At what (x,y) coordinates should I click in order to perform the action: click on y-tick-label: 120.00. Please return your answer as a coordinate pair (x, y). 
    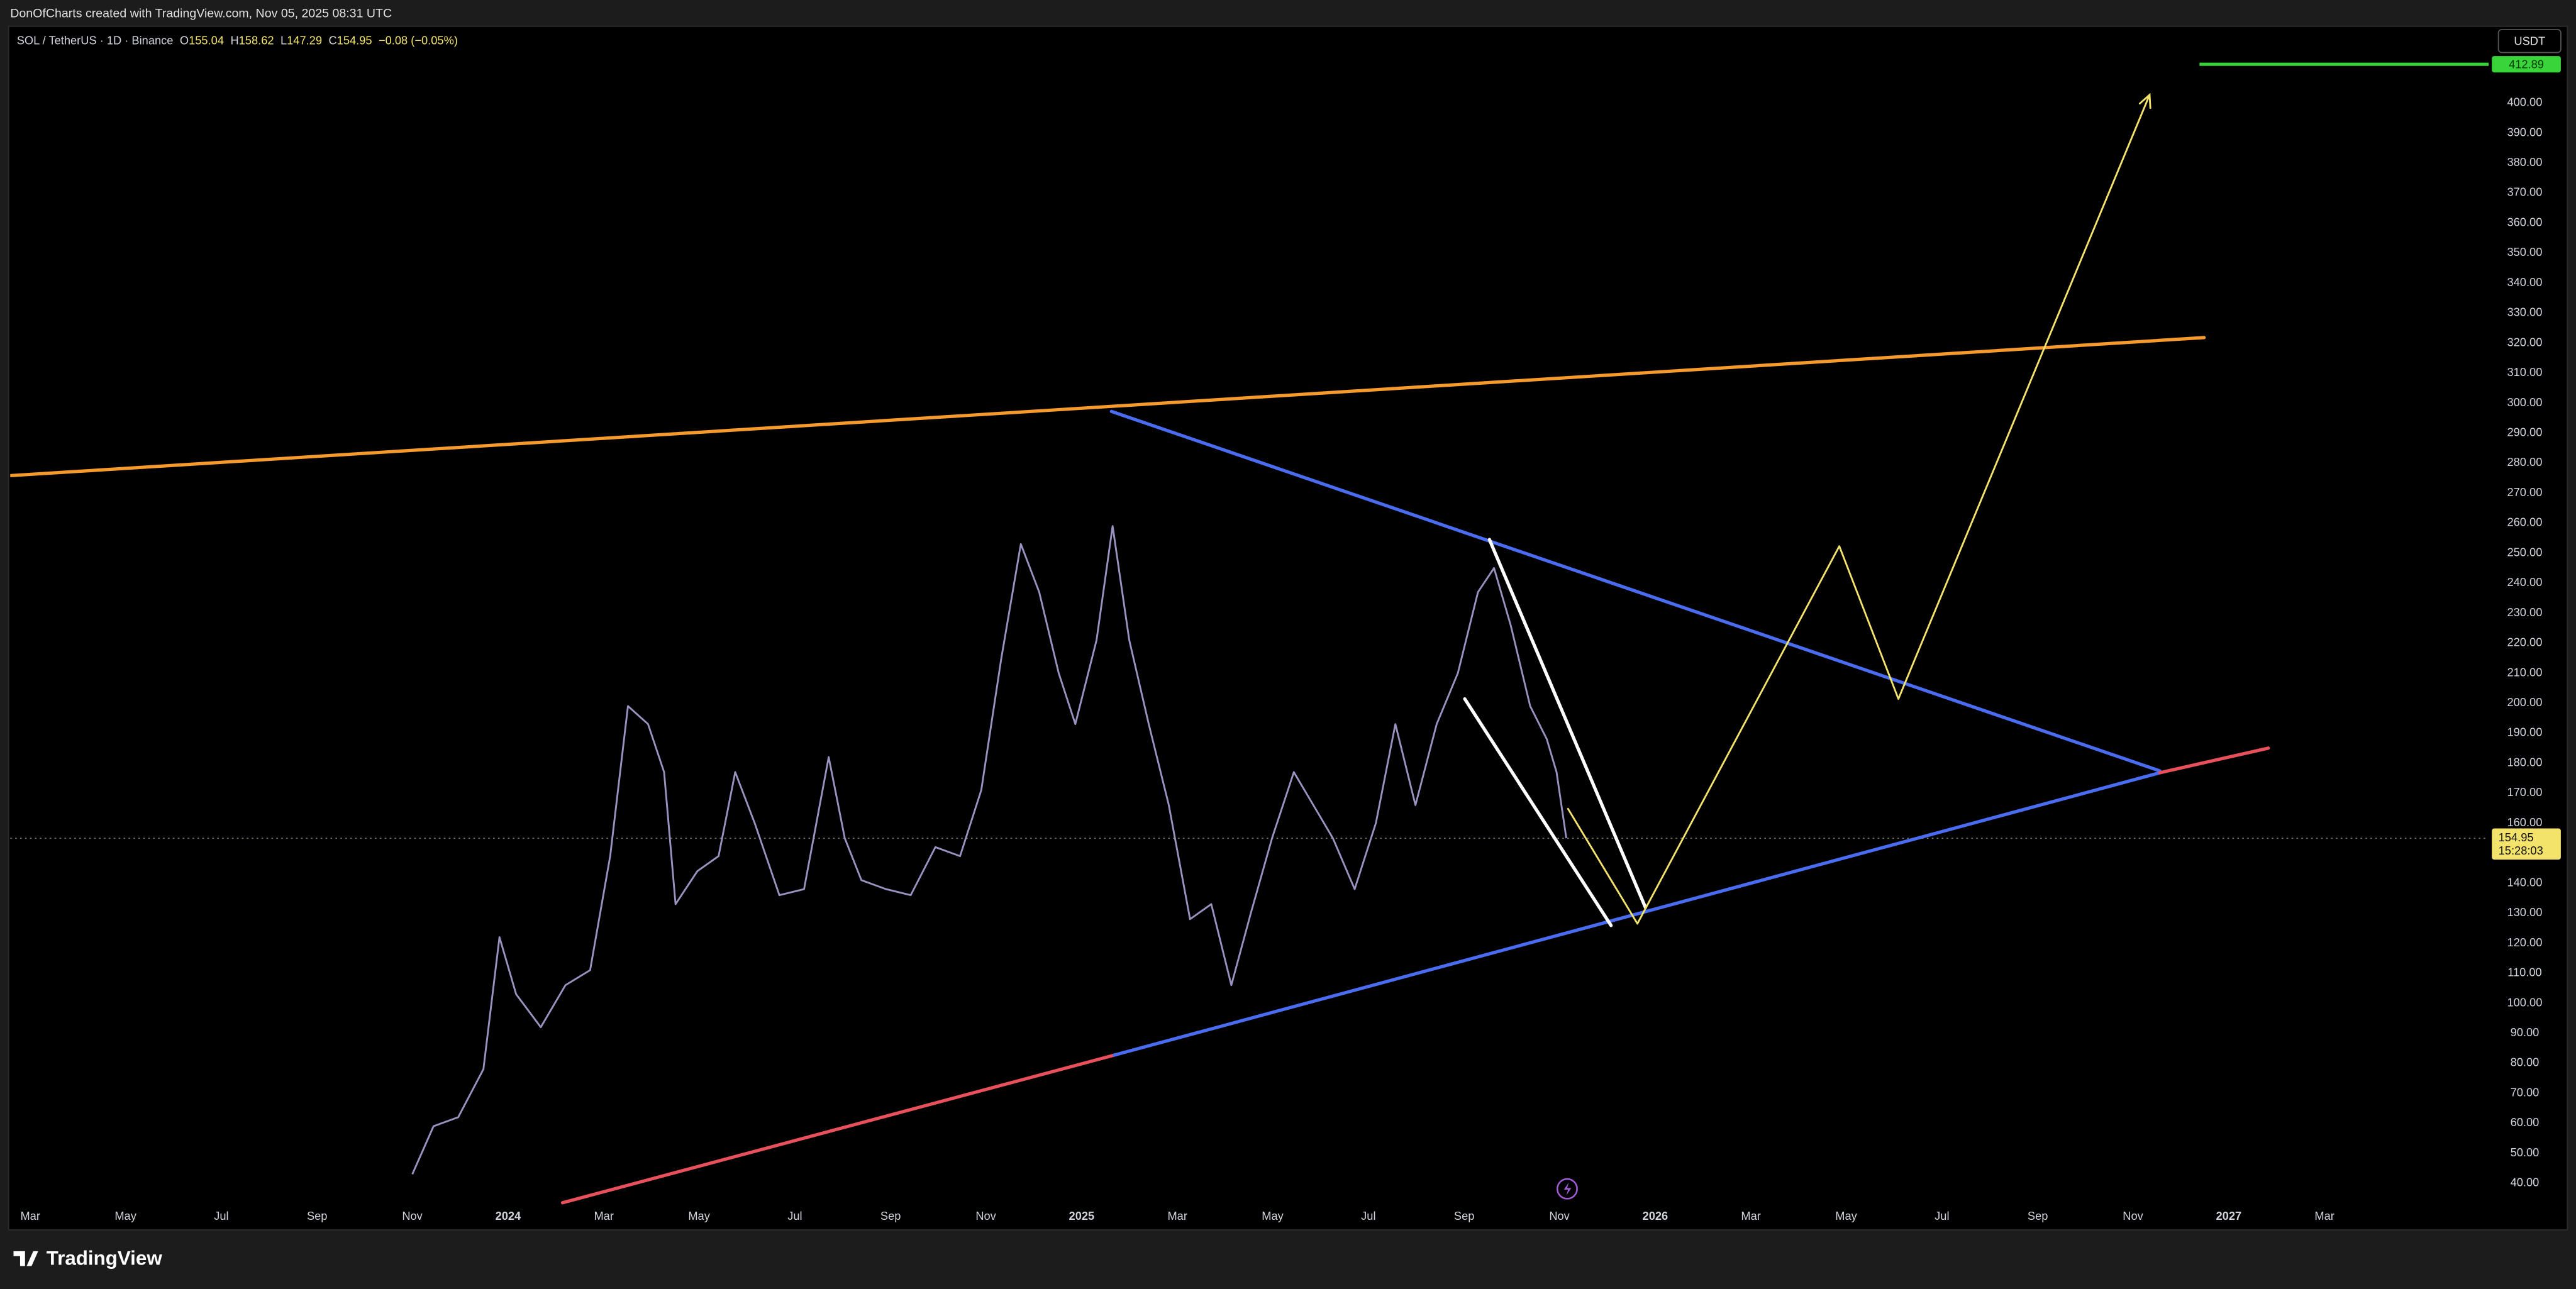
    Looking at the image, I should click on (2524, 943).